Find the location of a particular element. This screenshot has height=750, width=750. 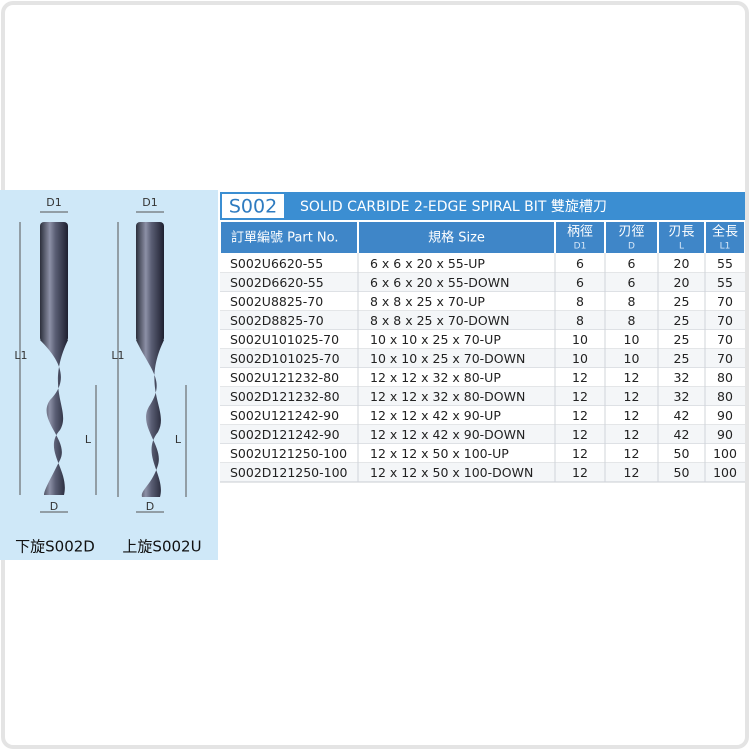

cell: S002U121242-90 is located at coordinates (284, 415).